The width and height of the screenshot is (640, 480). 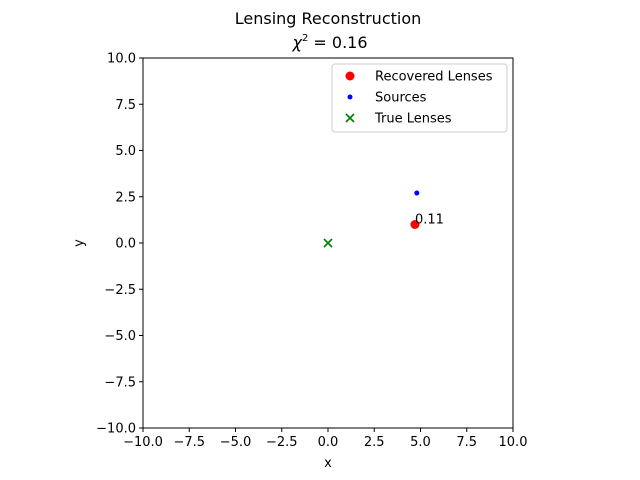 What do you see at coordinates (143, 442) in the screenshot?
I see `x-tick-label: −10.0` at bounding box center [143, 442].